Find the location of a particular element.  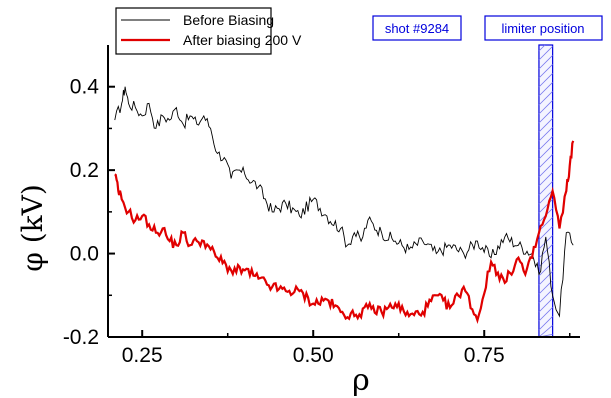

annotation-limiter-box is located at coordinates (543, 28).